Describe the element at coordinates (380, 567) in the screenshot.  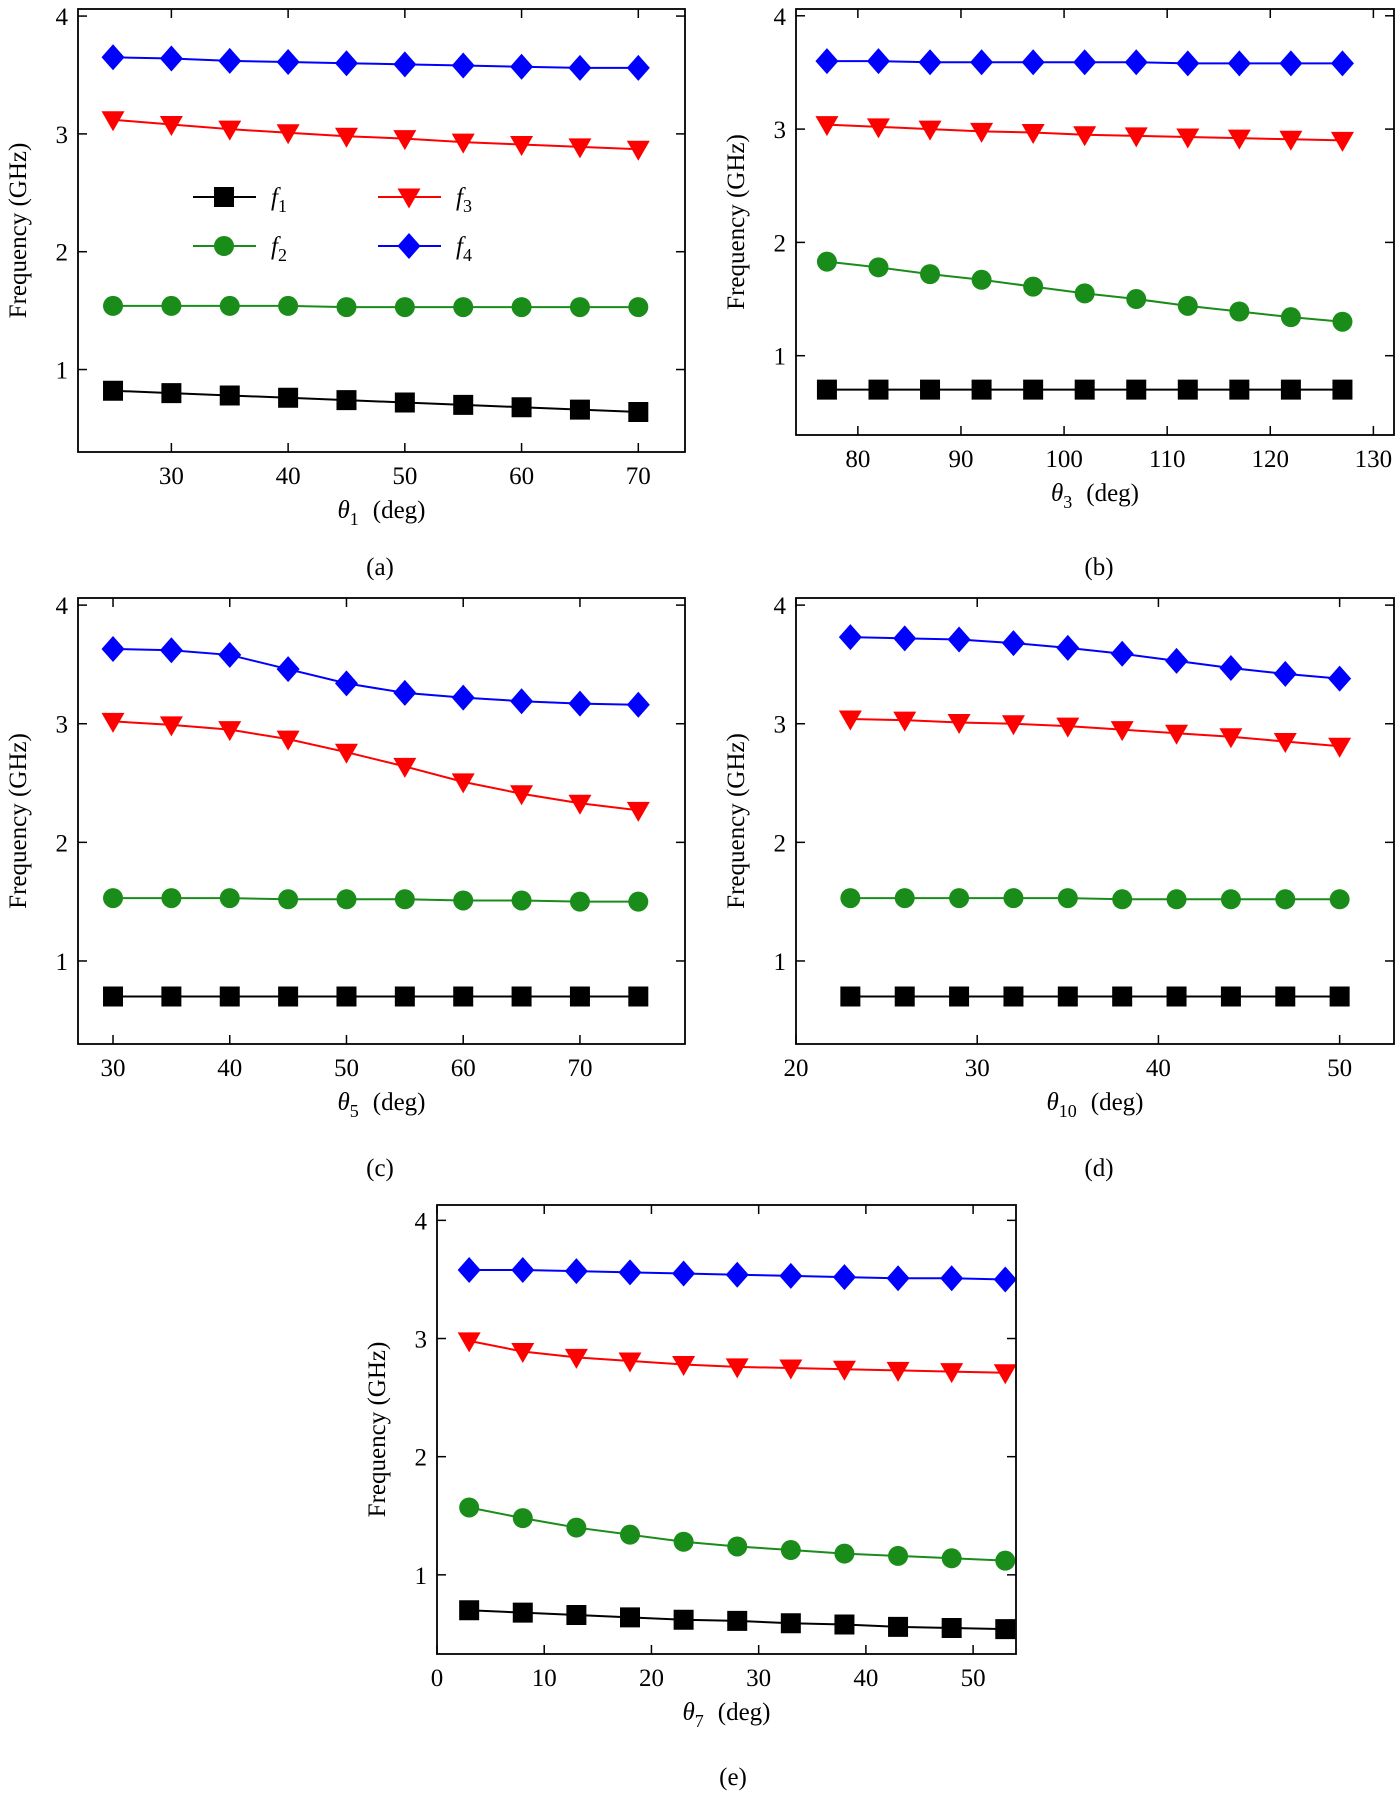
I see `panel-caption: (a)` at that location.